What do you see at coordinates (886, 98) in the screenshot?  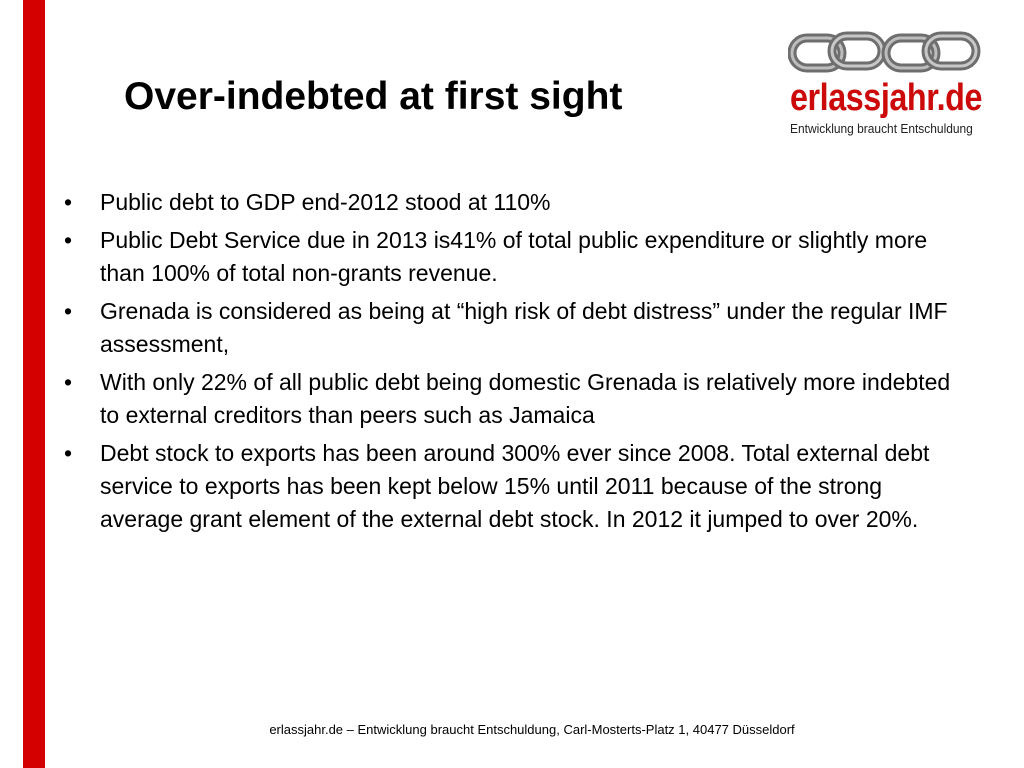 I see `logo-wordmark: erlassjahr.de` at bounding box center [886, 98].